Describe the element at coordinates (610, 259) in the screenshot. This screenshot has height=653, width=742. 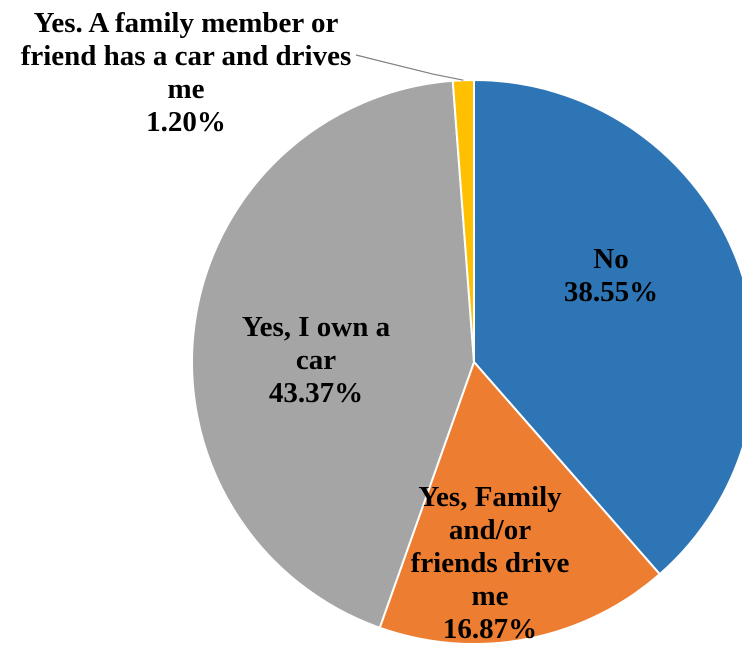
I see `slice-label-line: No` at that location.